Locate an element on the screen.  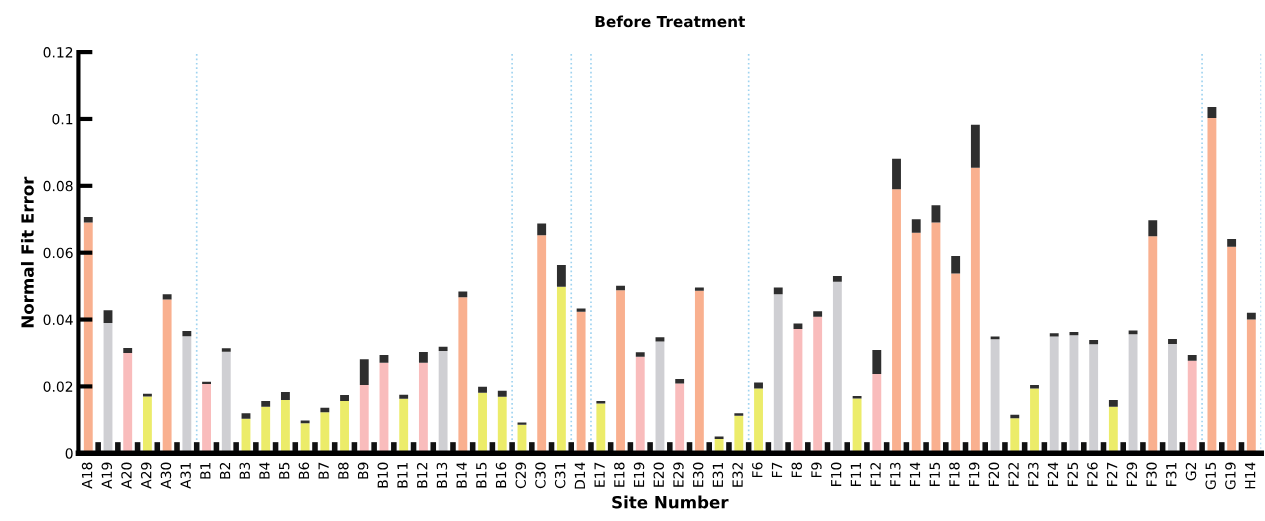
y-tick-label: 0.06 is located at coordinates (58, 253).